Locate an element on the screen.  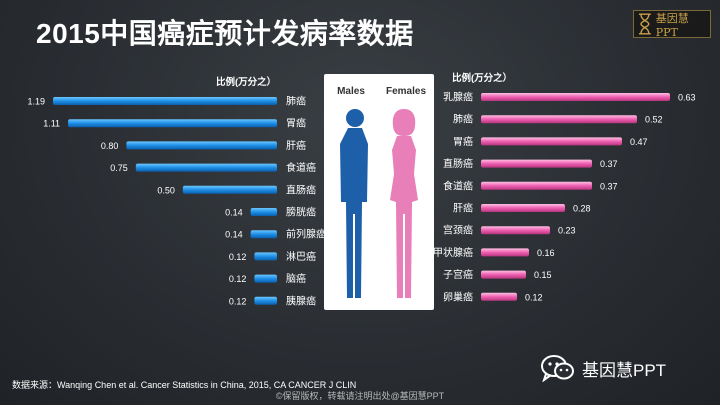
male-value-label: 1.11 is located at coordinates (51, 124).